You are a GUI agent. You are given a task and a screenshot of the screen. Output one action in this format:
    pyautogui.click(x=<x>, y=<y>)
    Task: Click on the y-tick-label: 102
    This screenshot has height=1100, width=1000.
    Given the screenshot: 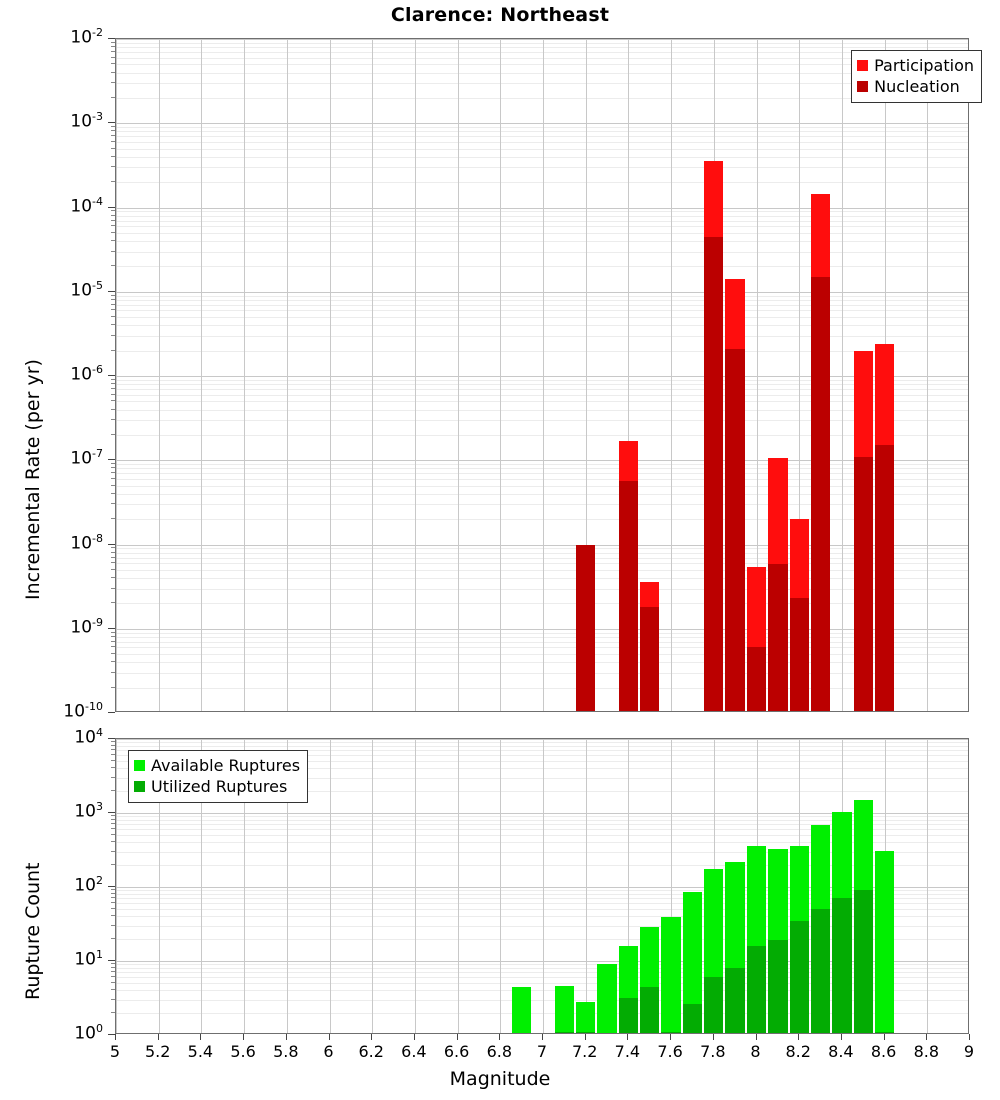 What is the action you would take?
    pyautogui.click(x=88, y=885)
    